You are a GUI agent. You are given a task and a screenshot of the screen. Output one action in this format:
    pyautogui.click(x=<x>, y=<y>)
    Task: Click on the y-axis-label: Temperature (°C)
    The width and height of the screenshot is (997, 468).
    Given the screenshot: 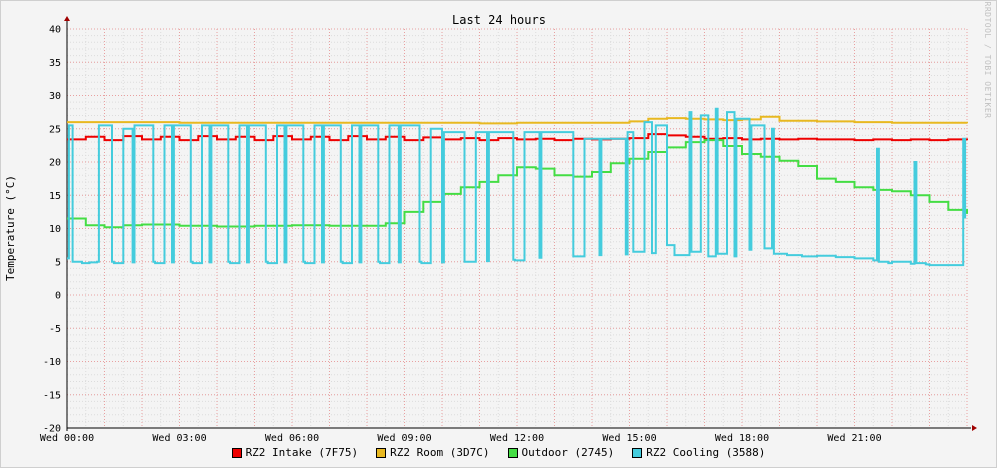 What is the action you would take?
    pyautogui.click(x=10, y=228)
    